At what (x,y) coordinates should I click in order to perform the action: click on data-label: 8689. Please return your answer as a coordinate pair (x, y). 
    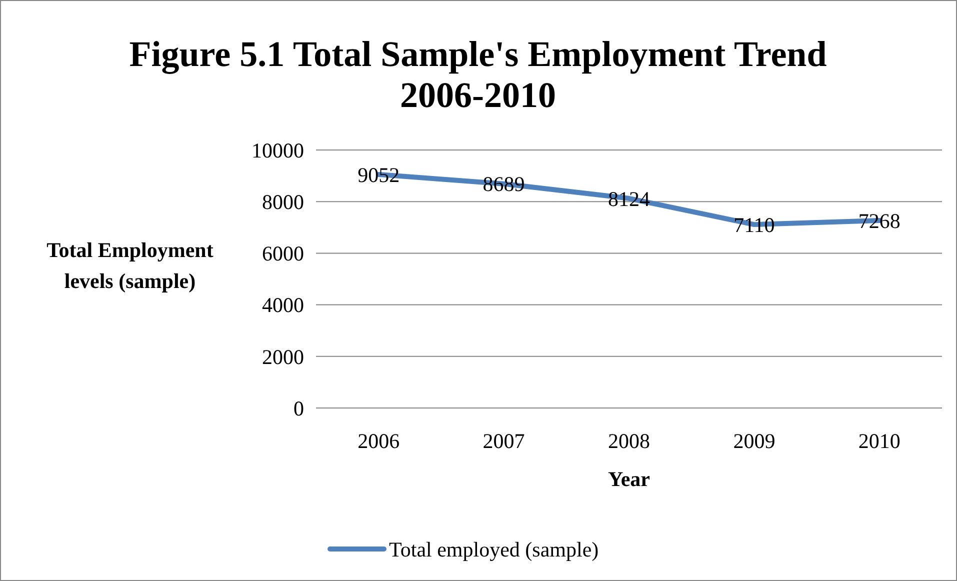
    Looking at the image, I should click on (503, 184).